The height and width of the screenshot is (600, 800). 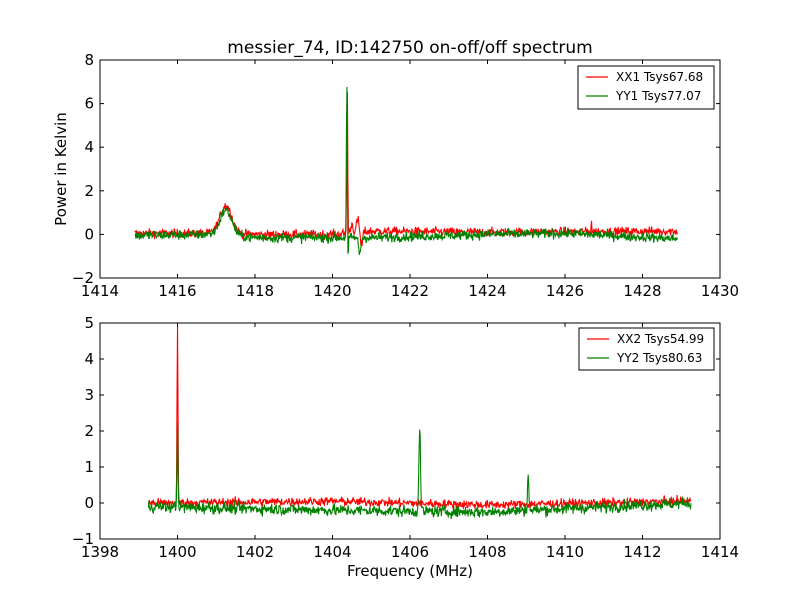 I want to click on x-tick-label: 1420, so click(x=332, y=291).